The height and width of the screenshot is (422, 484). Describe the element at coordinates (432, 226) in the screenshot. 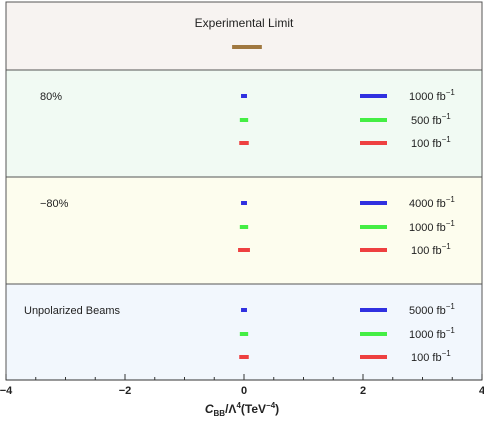

I see `legend-label-2-2: 1000 fb−1` at that location.